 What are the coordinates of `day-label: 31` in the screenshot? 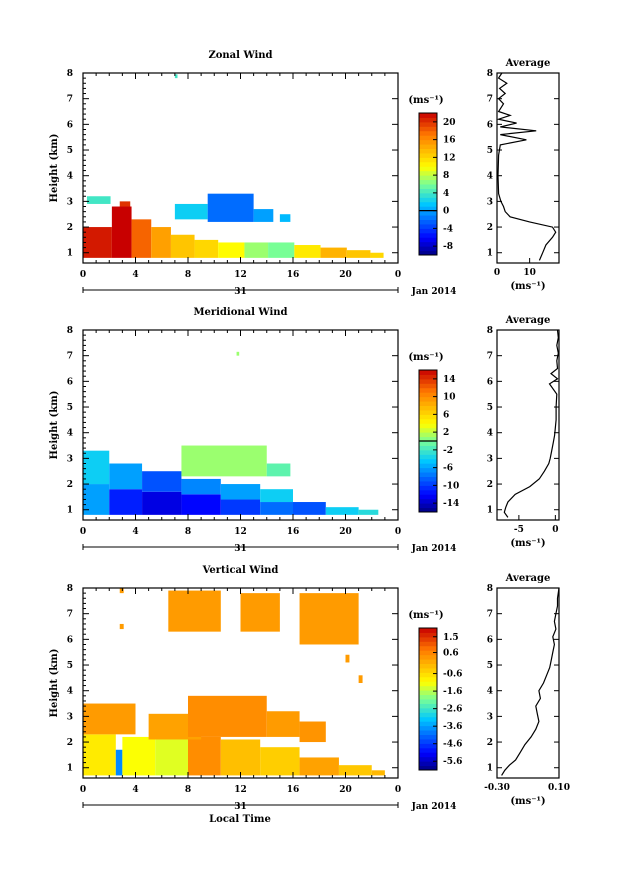 It's located at (240, 292).